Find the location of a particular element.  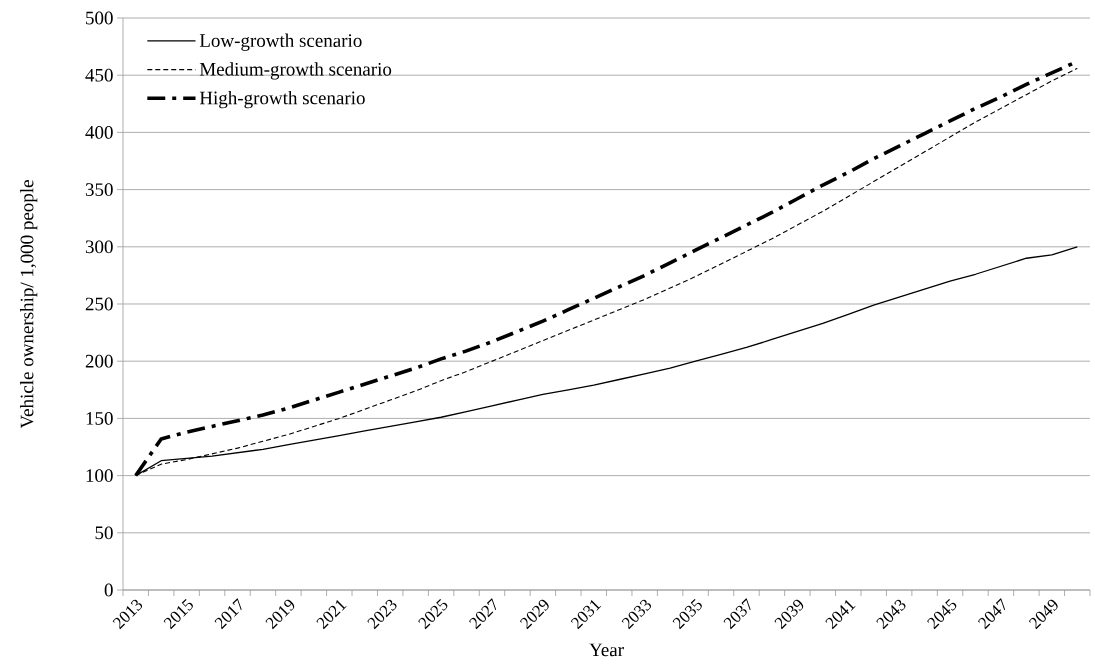

y-tick-label: 500 is located at coordinates (99, 18).